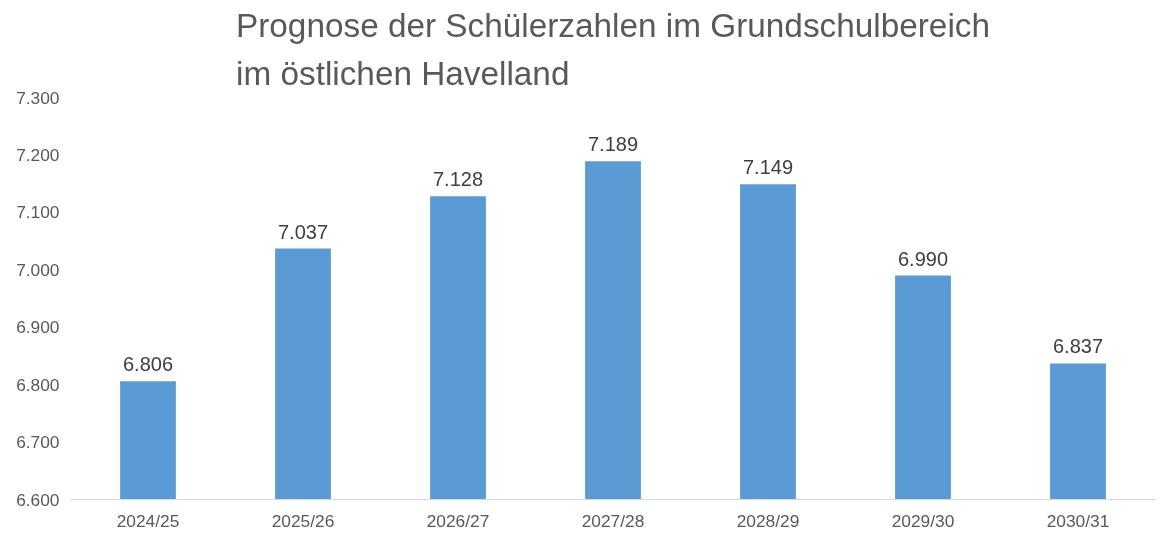 This screenshot has height=533, width=1175. What do you see at coordinates (768, 520) in the screenshot?
I see `x-tick-label: 2028/29` at bounding box center [768, 520].